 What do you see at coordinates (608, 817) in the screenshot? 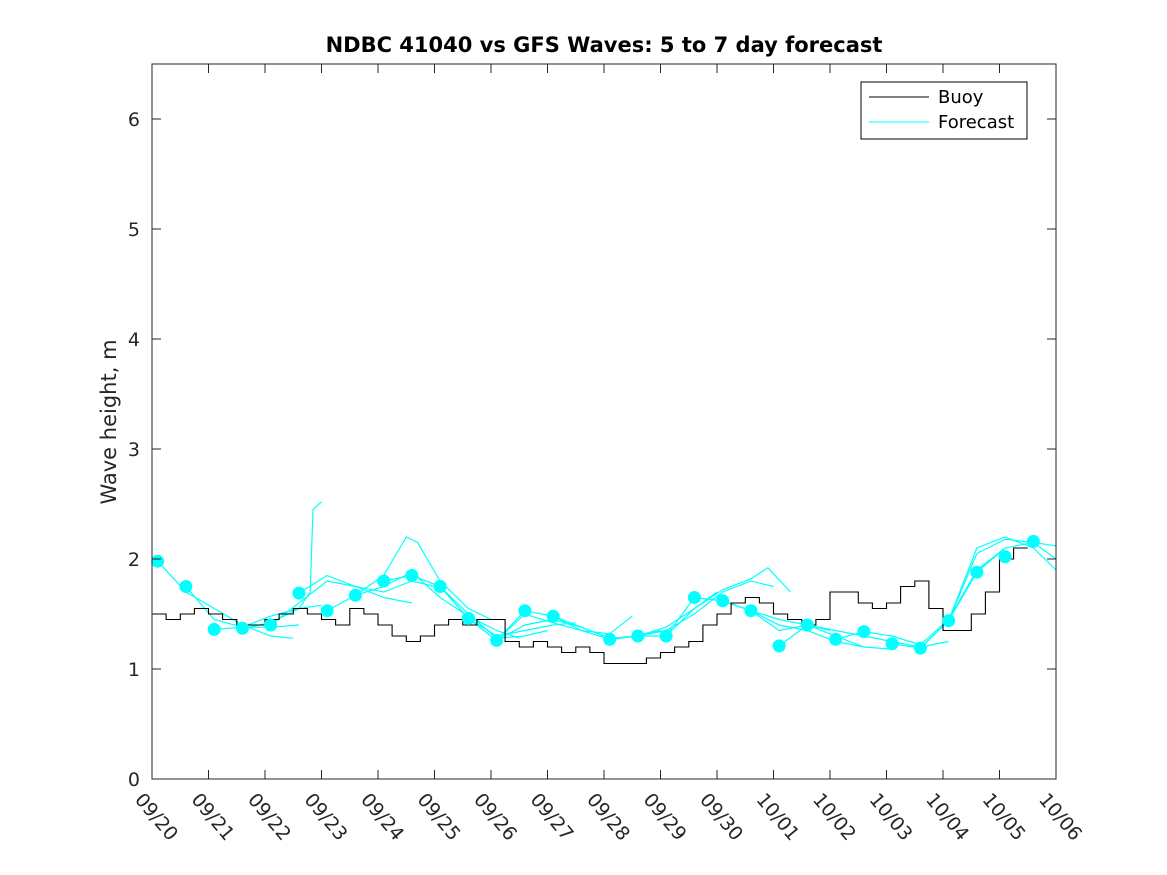
I see `x-tick-label: 09/28` at bounding box center [608, 817].